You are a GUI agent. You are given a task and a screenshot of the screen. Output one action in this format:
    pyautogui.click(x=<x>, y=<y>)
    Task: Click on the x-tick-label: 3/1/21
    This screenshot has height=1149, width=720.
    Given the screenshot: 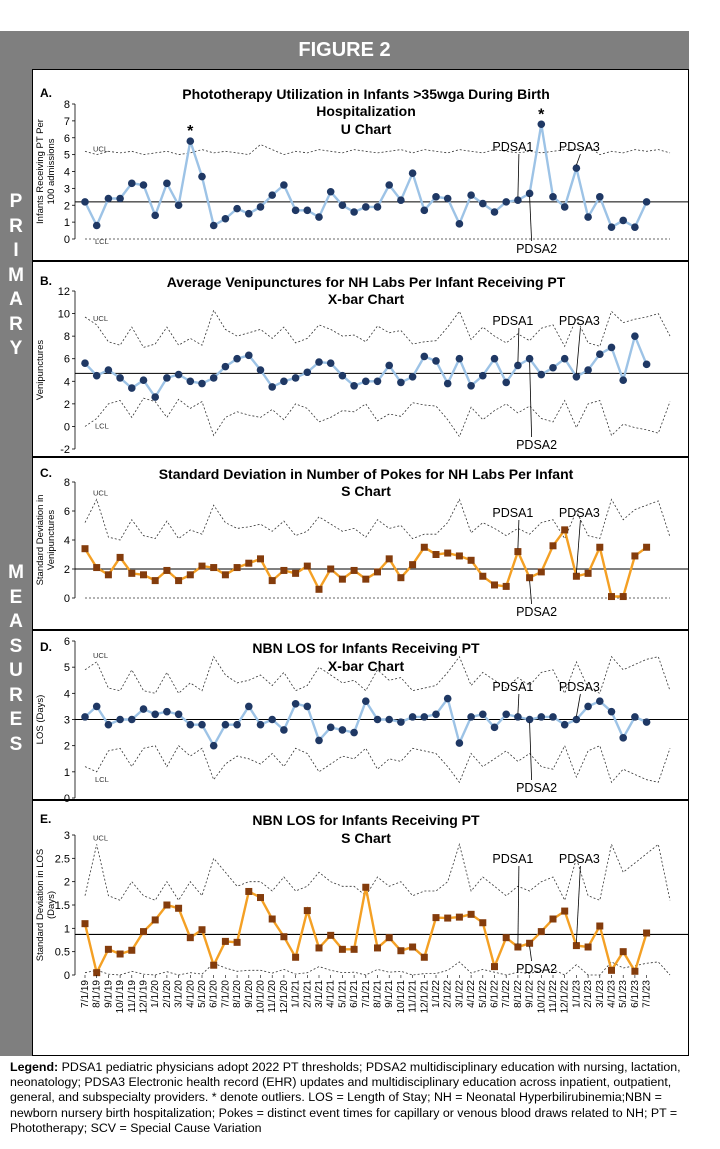 What is the action you would take?
    pyautogui.click(x=319, y=994)
    